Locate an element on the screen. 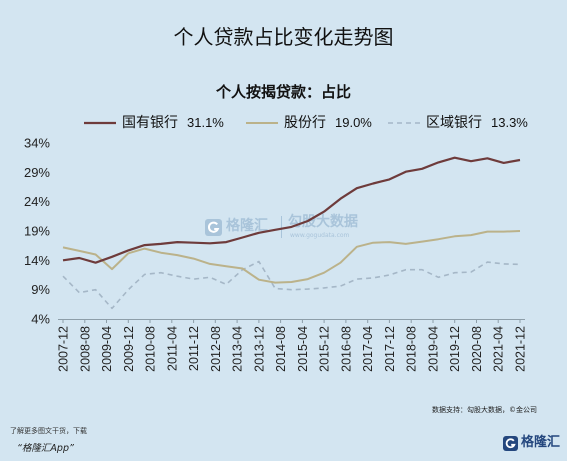 The image size is (567, 461). x-tick-label: 2015-12 is located at coordinates (325, 349).